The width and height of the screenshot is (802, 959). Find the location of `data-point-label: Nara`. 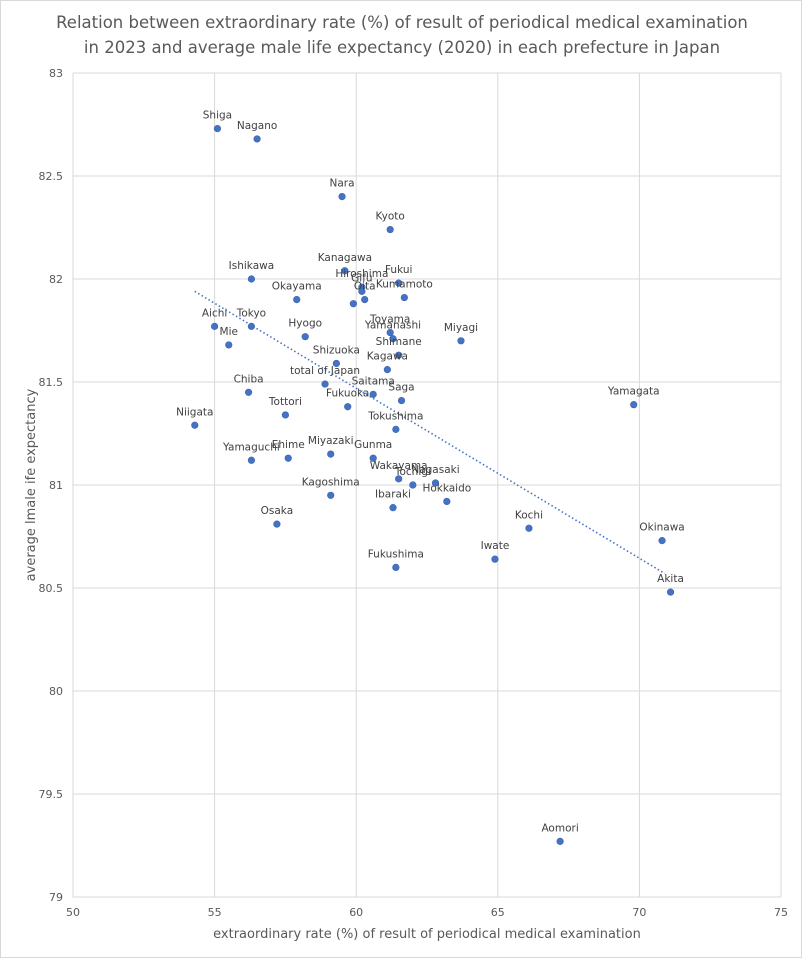

data-point-label: Nara is located at coordinates (342, 184).